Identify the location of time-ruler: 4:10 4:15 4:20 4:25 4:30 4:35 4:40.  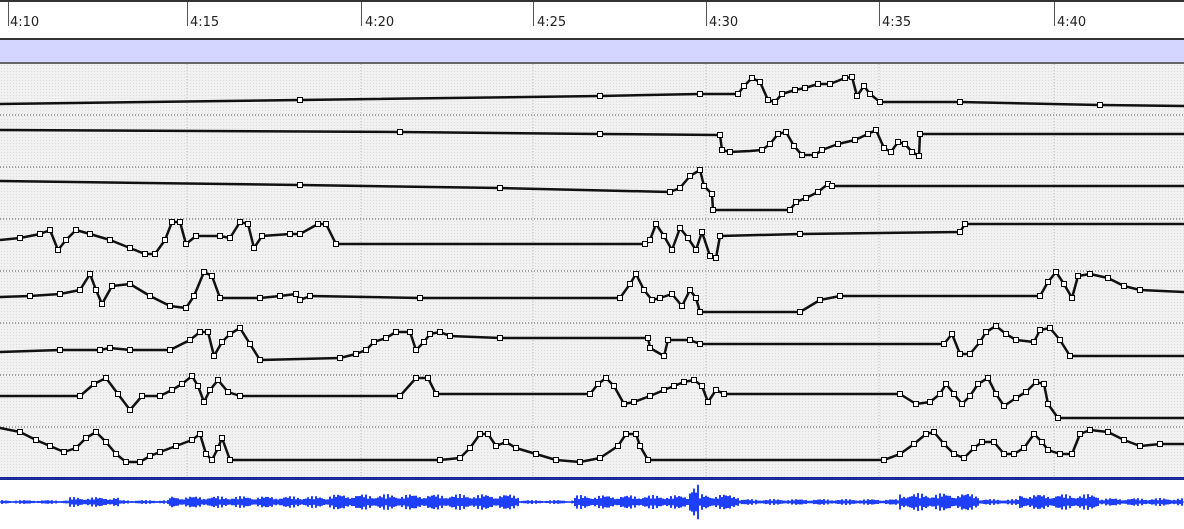
(592, 20).